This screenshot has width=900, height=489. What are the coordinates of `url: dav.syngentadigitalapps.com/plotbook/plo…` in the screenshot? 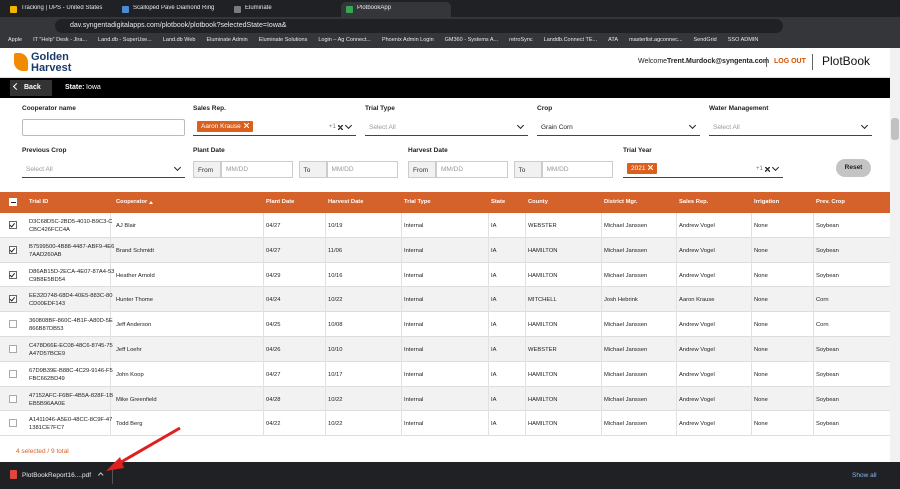 It's located at (178, 25).